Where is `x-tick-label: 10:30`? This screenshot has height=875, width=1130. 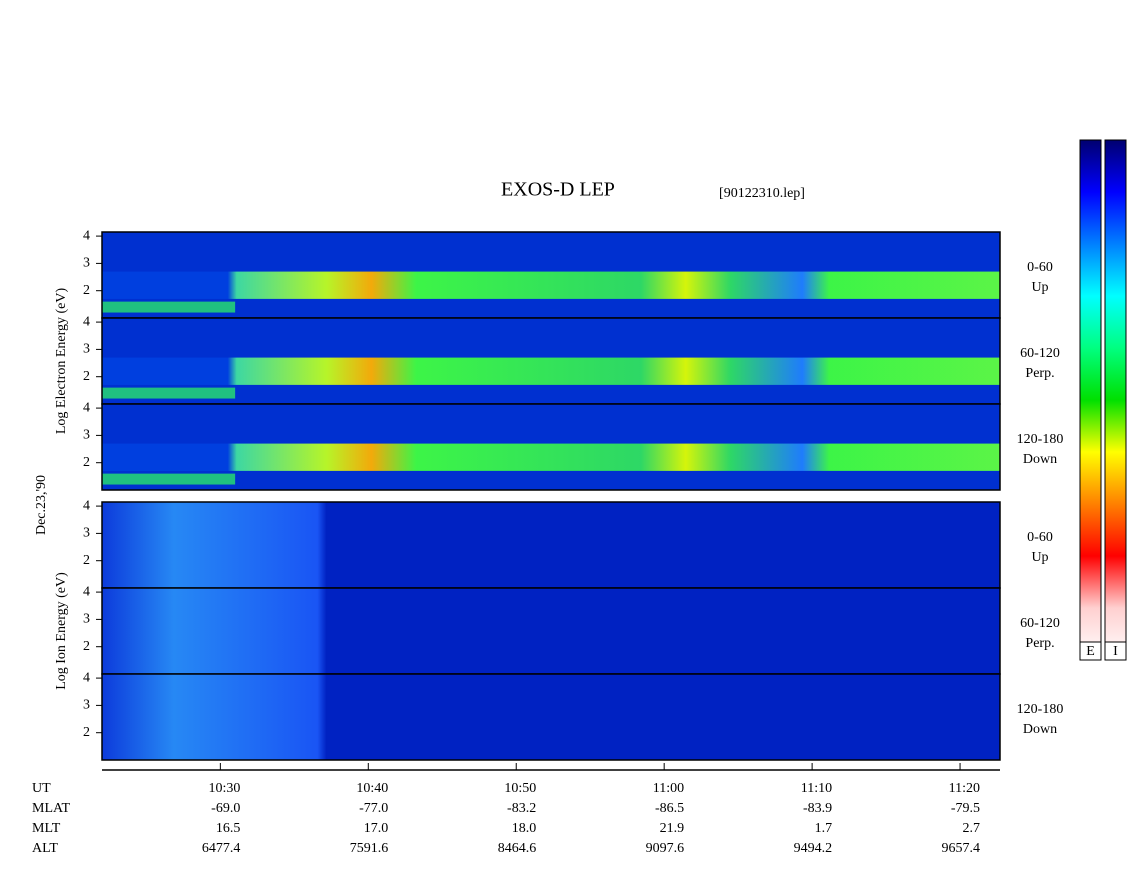 x-tick-label: 10:30 is located at coordinates (224, 788).